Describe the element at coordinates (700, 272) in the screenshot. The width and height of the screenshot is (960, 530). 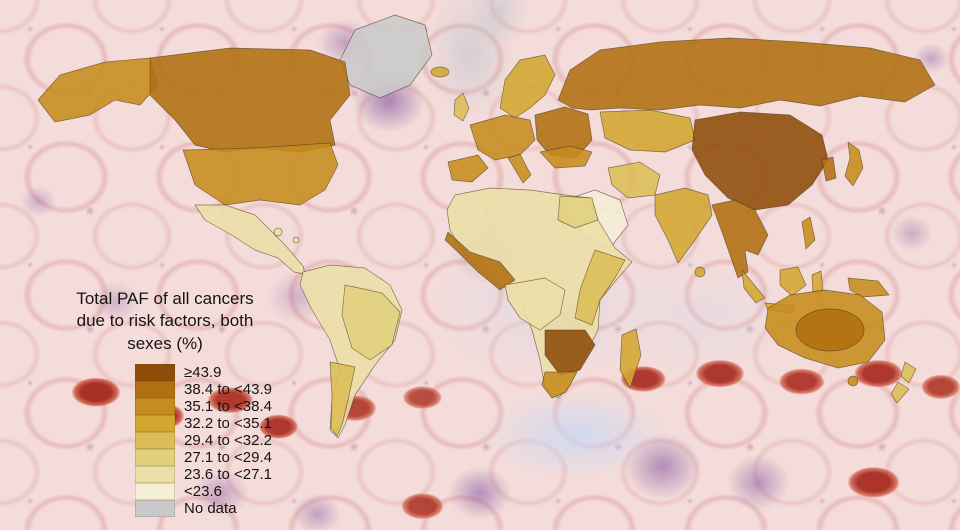
I see `region-sri-lanka` at that location.